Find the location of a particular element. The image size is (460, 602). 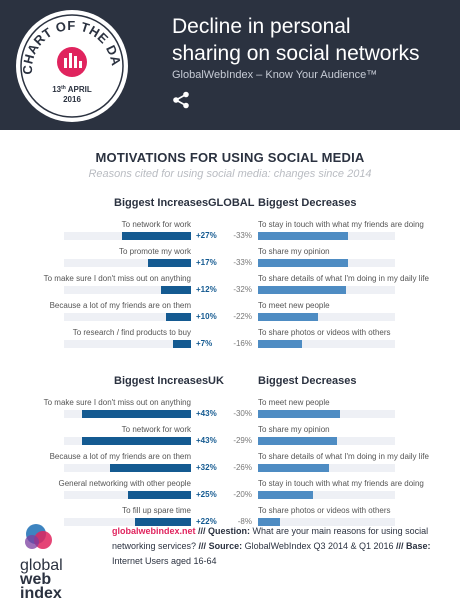

region-label: UK is located at coordinates (216, 381).